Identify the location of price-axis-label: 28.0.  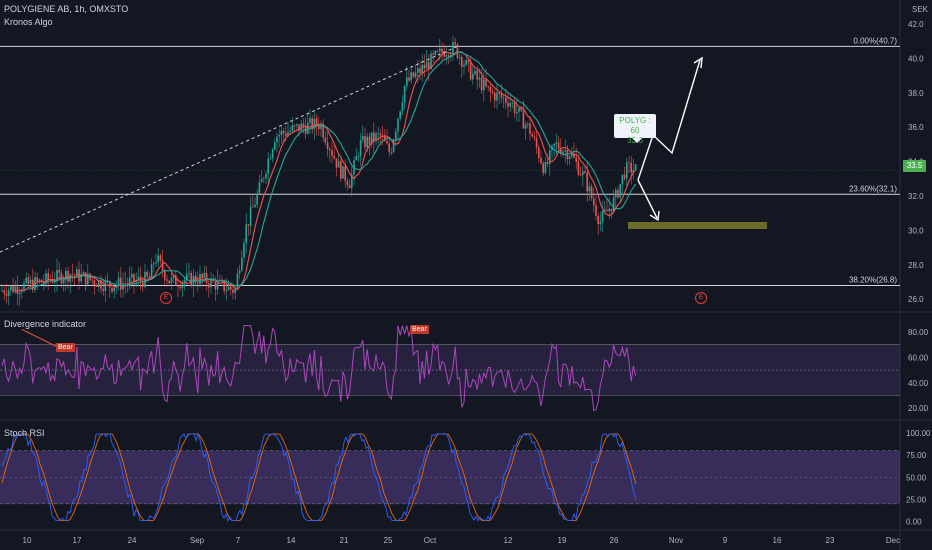
(916, 265).